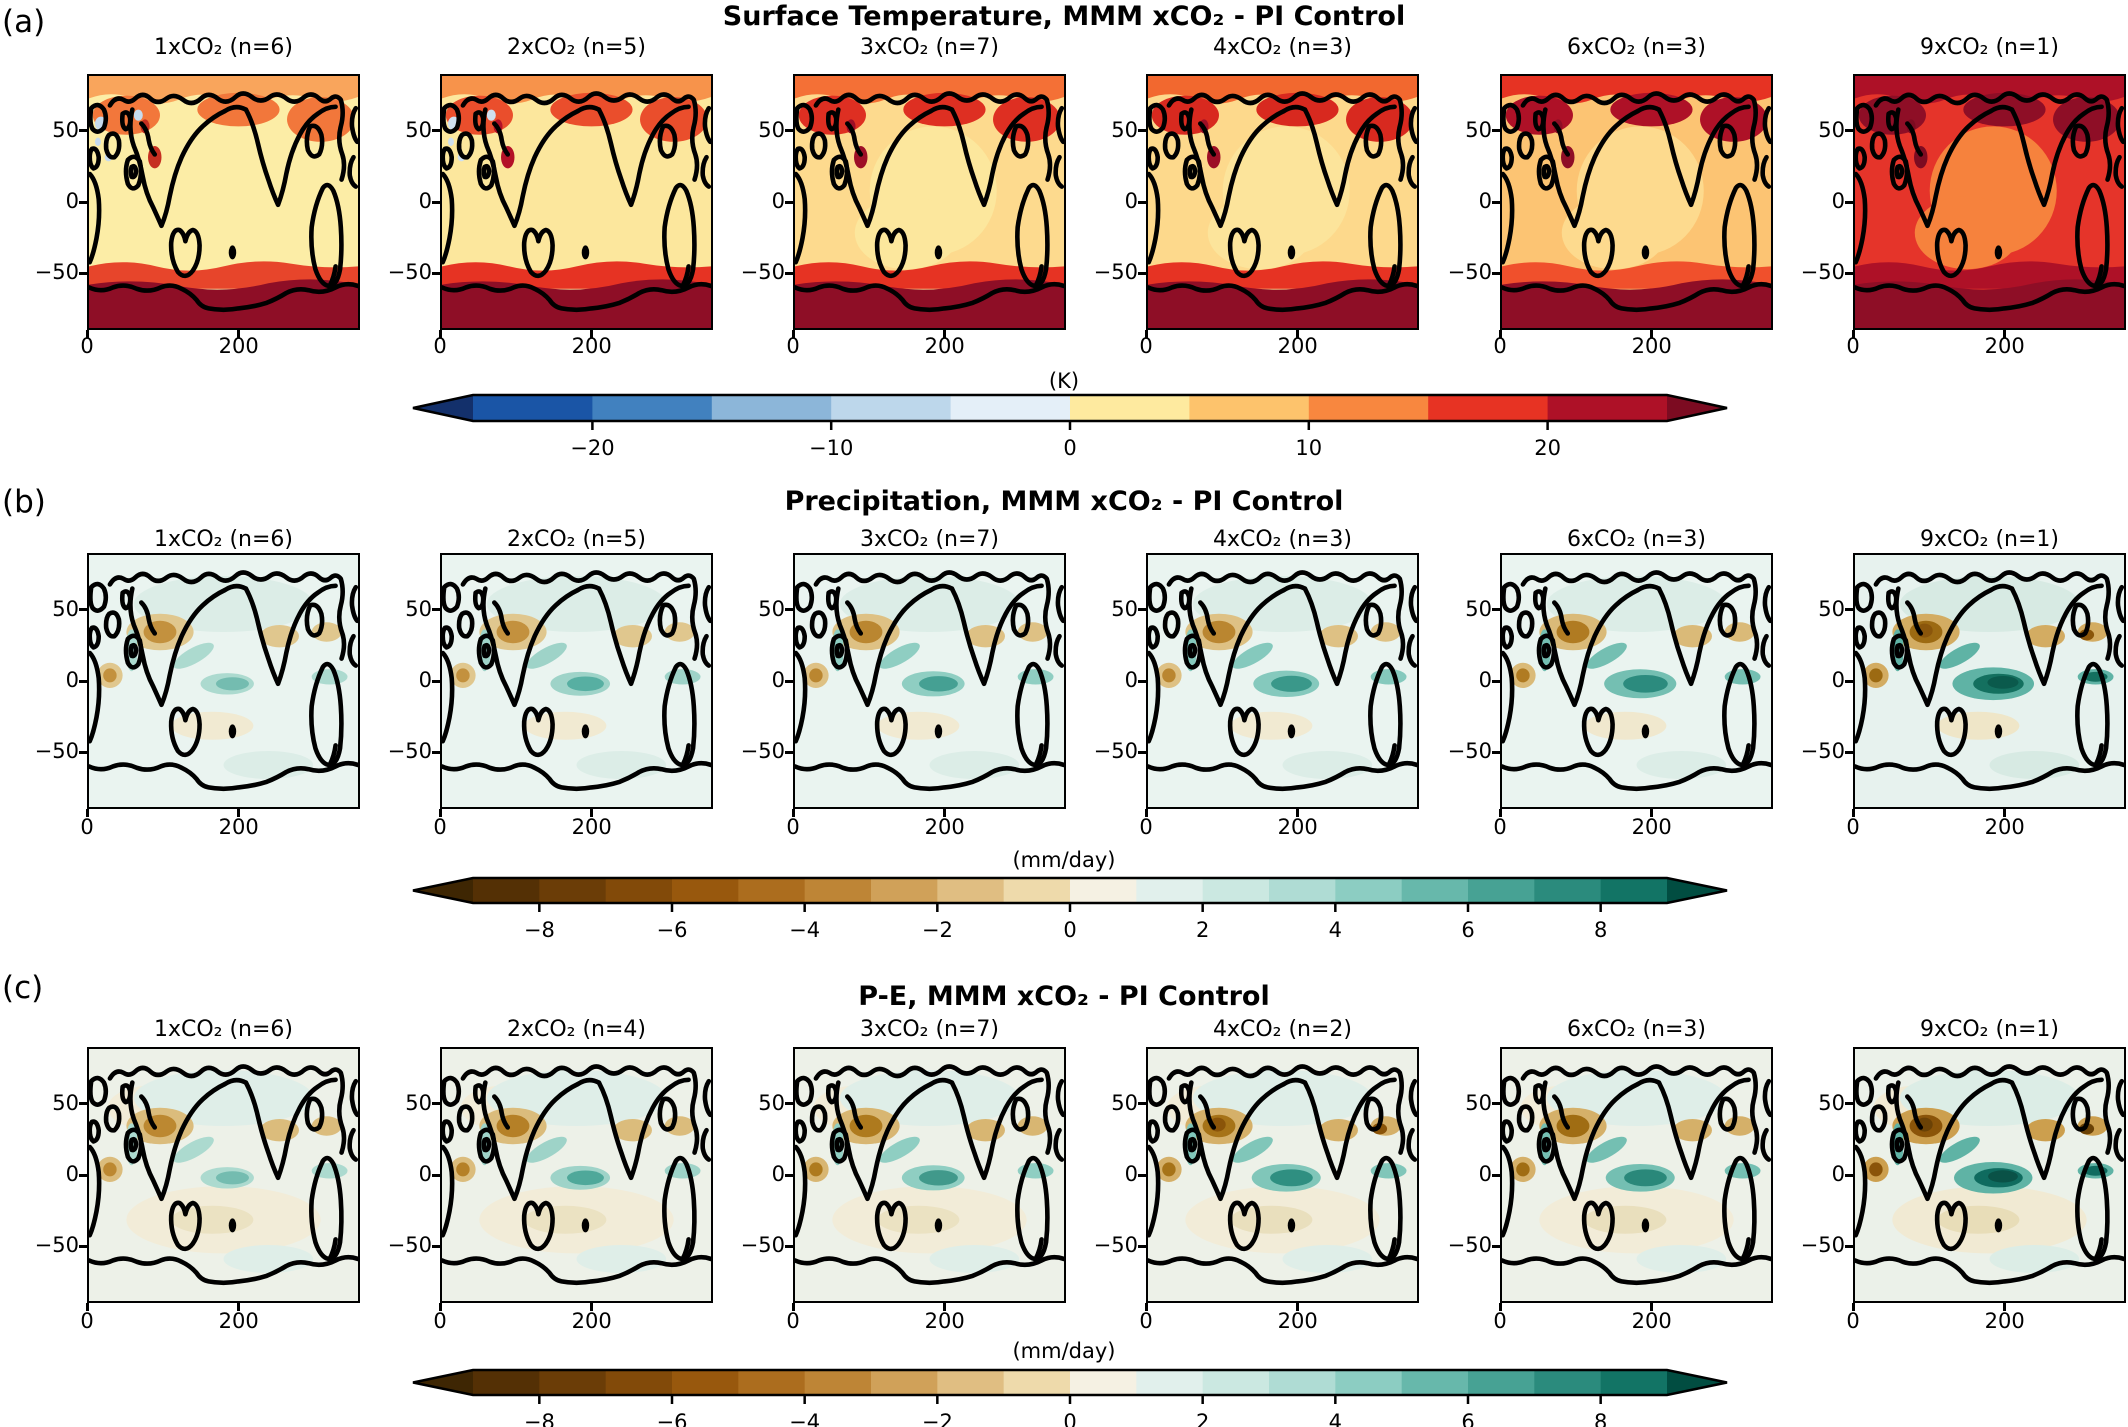 Image resolution: width=2128 pixels, height=1427 pixels. I want to click on row-c-label: (c), so click(23, 988).